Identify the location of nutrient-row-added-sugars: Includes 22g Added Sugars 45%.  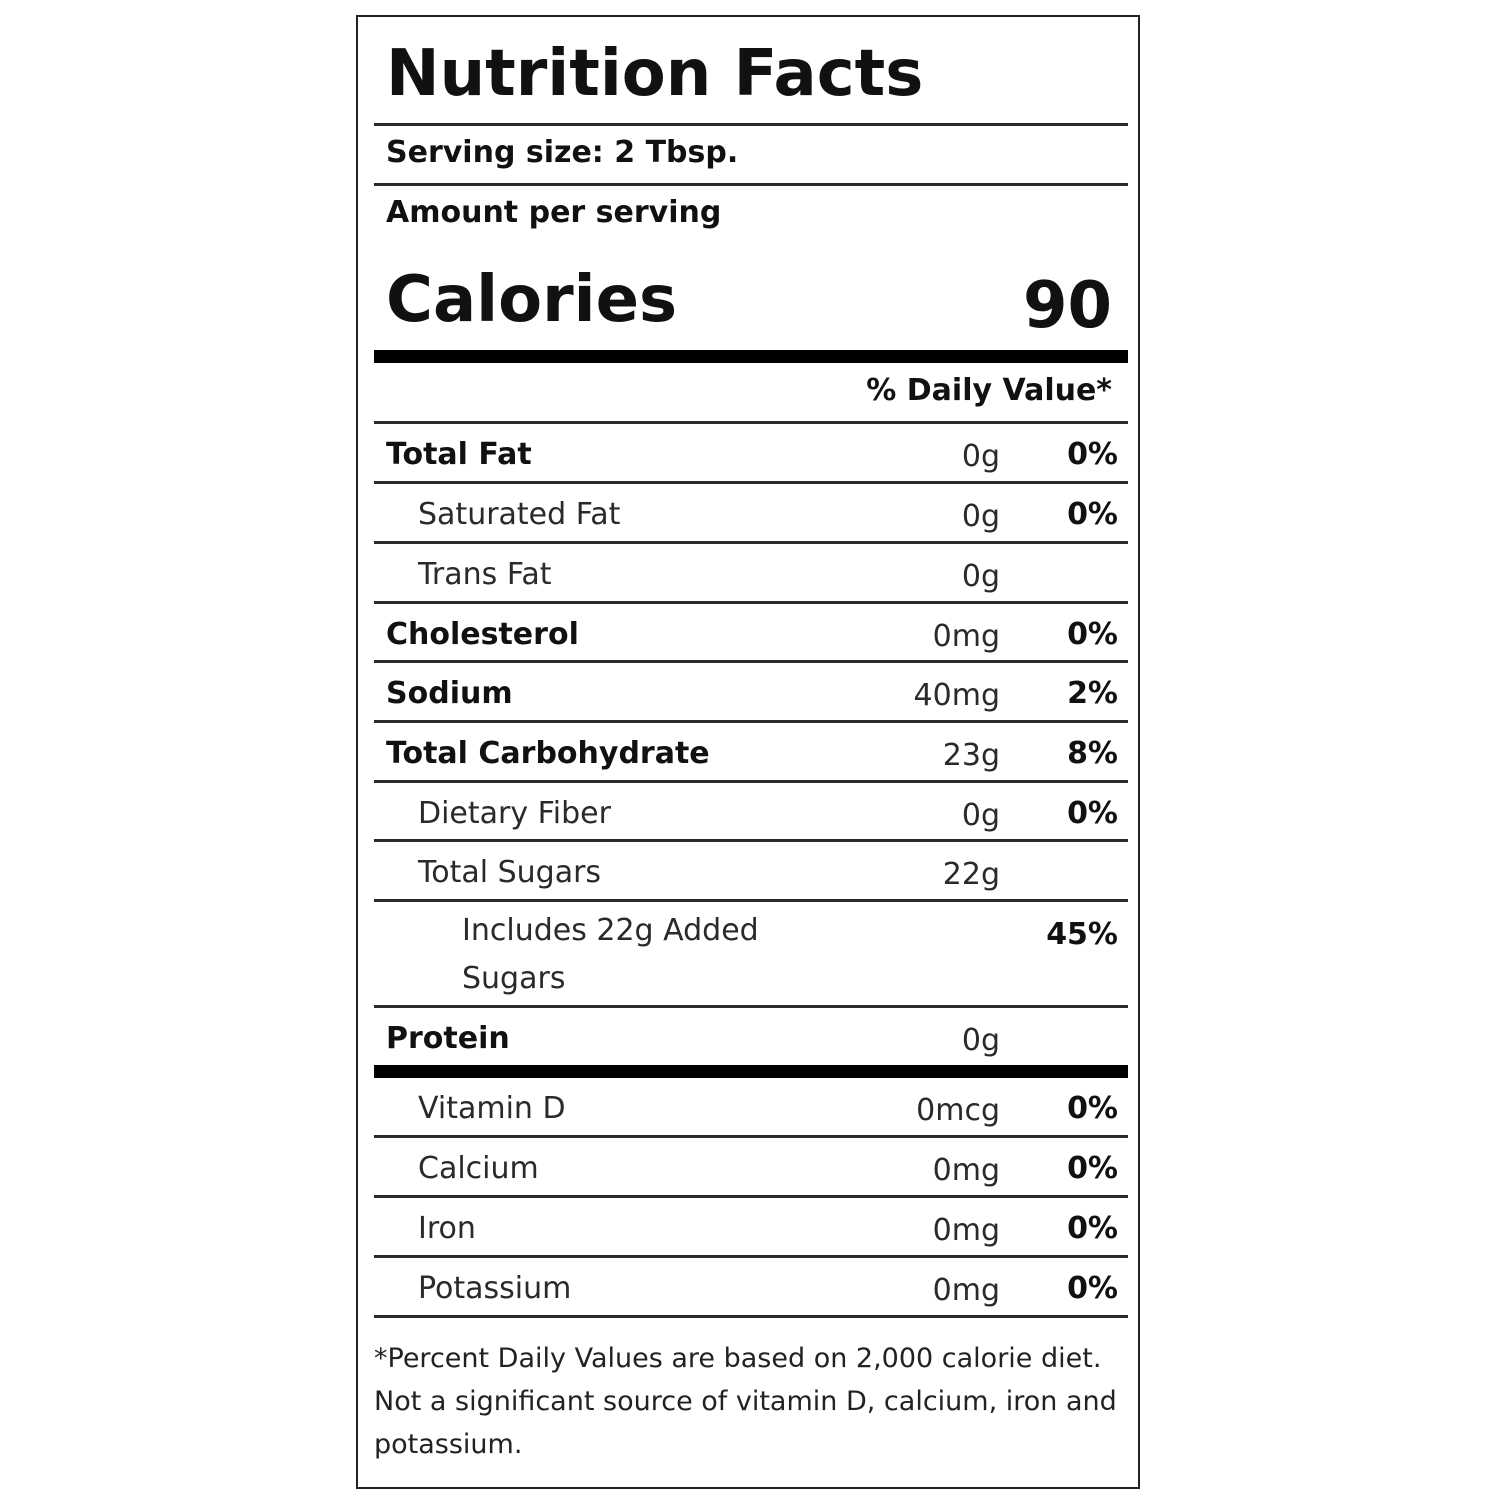
(751, 955).